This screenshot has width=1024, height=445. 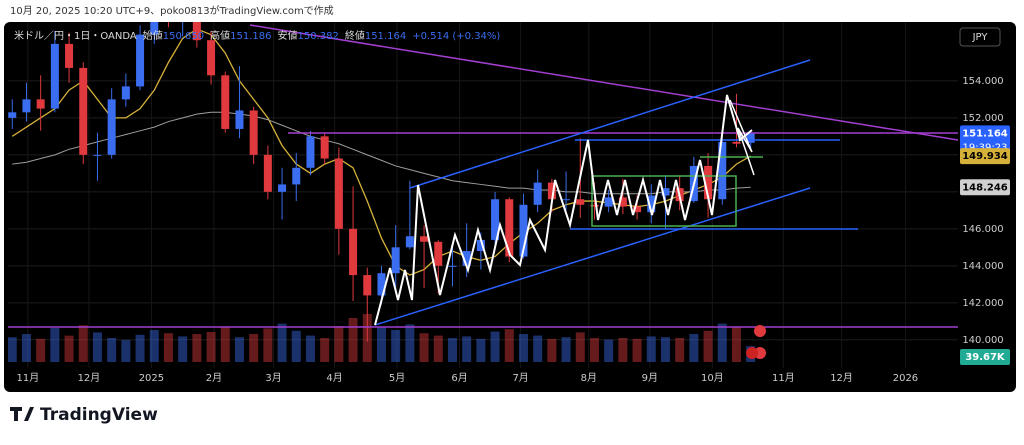 What do you see at coordinates (650, 378) in the screenshot?
I see `x-tick-label: 9月` at bounding box center [650, 378].